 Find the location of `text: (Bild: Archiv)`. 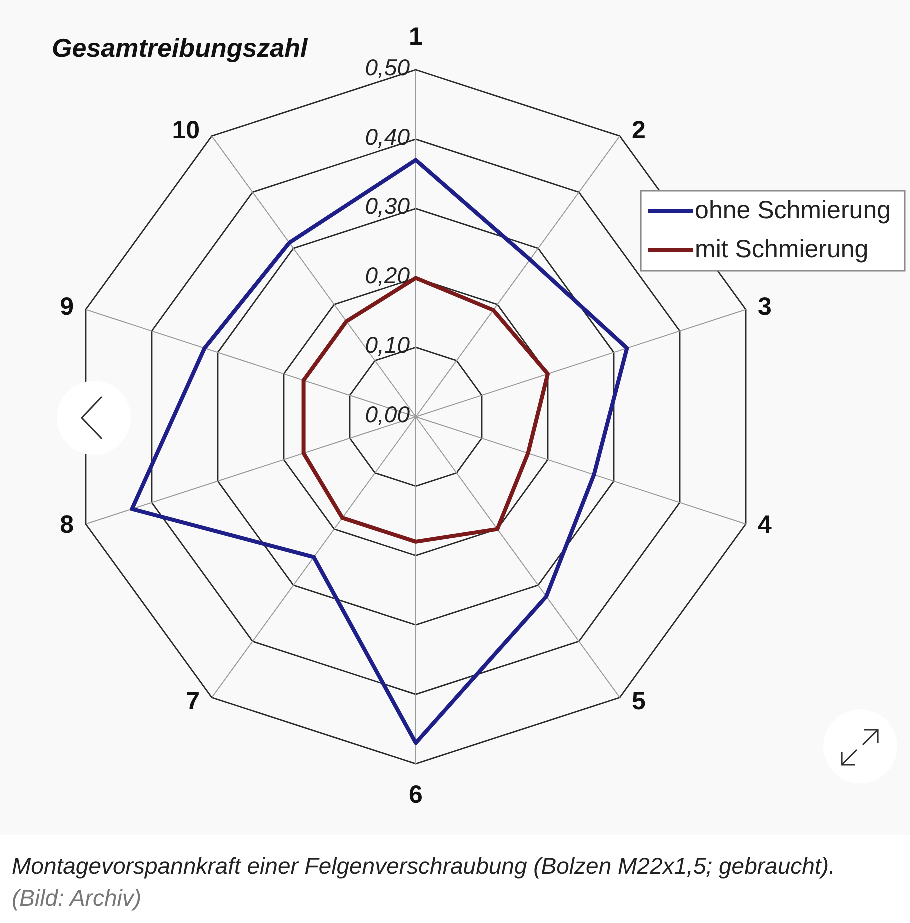

text: (Bild: Archiv) is located at coordinates (77, 898).